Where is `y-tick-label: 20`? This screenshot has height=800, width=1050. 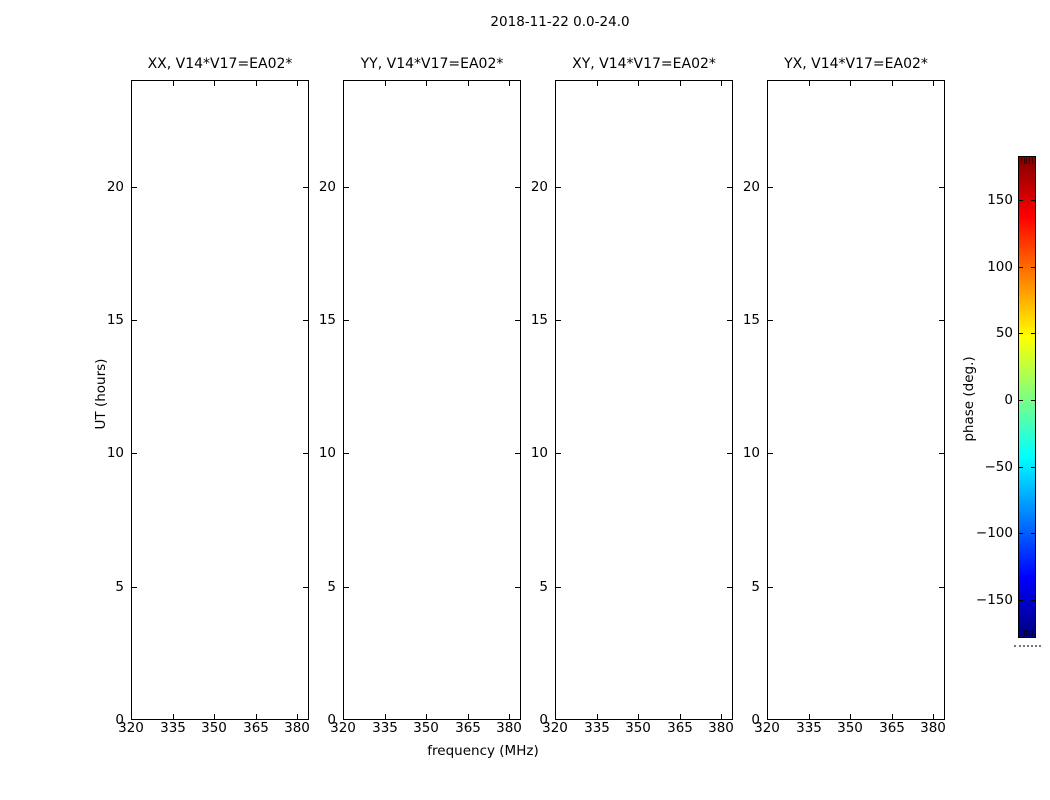
y-tick-label: 20 is located at coordinates (115, 187).